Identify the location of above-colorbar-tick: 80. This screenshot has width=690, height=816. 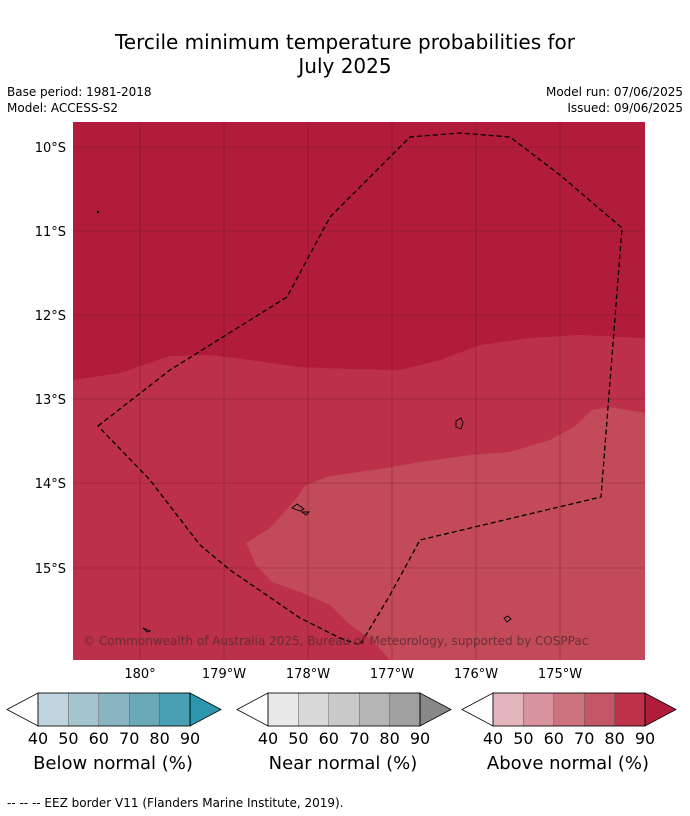
(614, 738).